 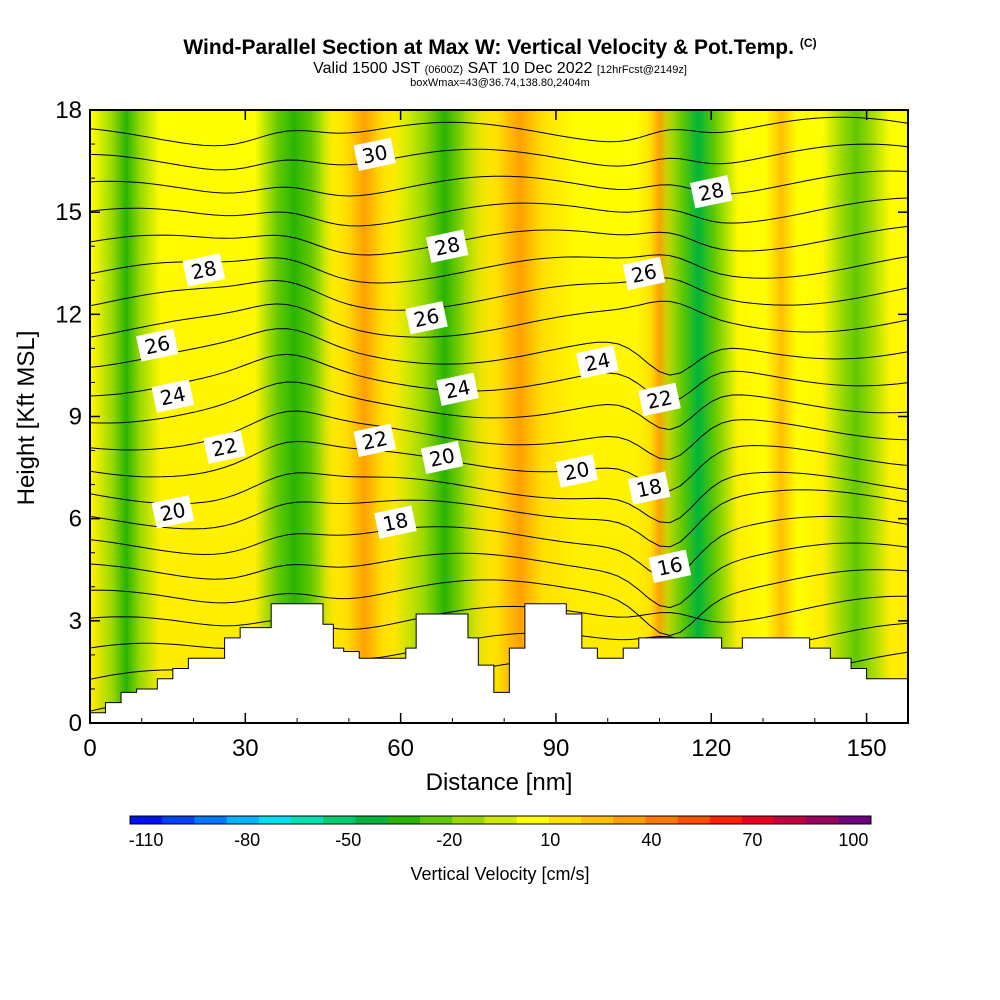 What do you see at coordinates (867, 748) in the screenshot?
I see `x-tick-label: 150` at bounding box center [867, 748].